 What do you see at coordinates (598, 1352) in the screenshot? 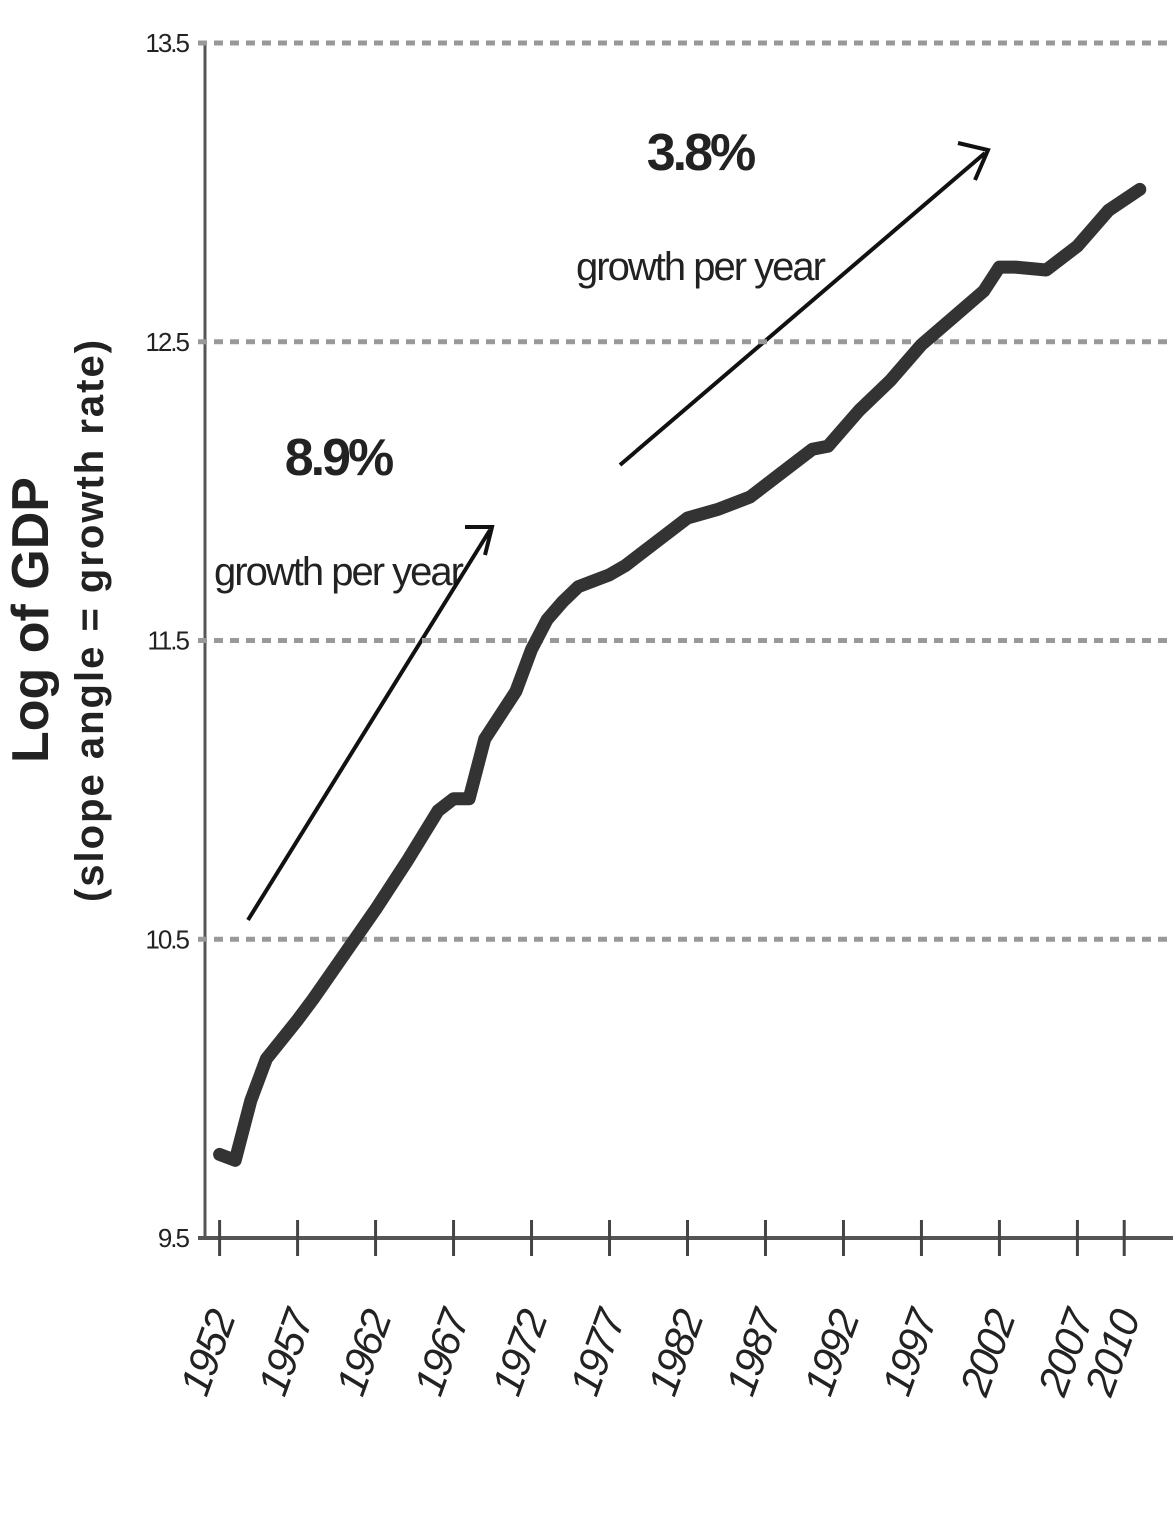
I see `x-tick-label: 1977` at bounding box center [598, 1352].